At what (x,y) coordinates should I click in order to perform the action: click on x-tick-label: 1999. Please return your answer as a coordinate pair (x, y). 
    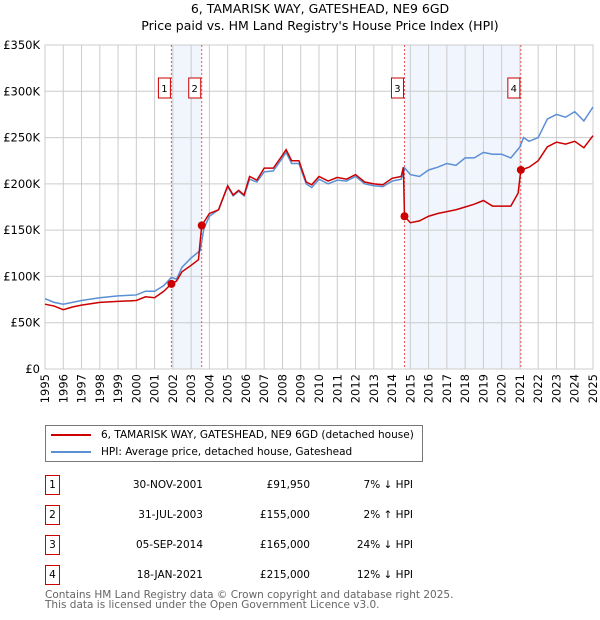
    Looking at the image, I should click on (118, 388).